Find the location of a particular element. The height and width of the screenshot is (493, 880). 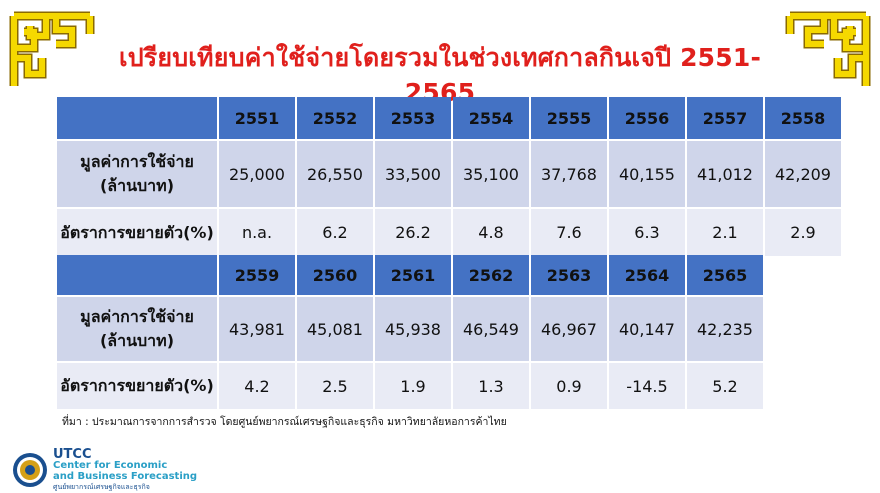

year-cell: 2555 is located at coordinates (569, 118).